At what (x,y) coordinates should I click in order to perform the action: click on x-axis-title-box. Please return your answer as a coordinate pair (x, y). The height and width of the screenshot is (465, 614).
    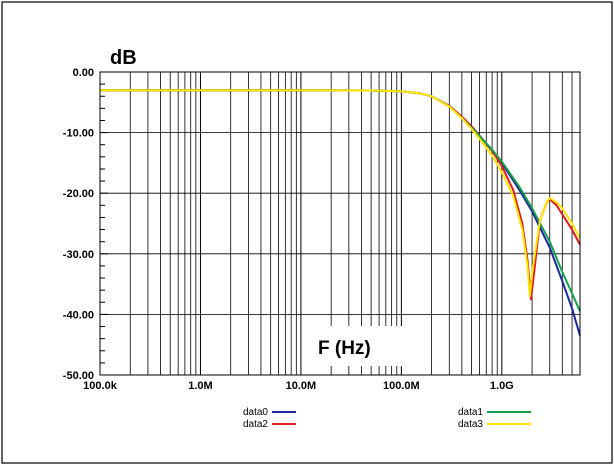
    Looking at the image, I should click on (355, 346).